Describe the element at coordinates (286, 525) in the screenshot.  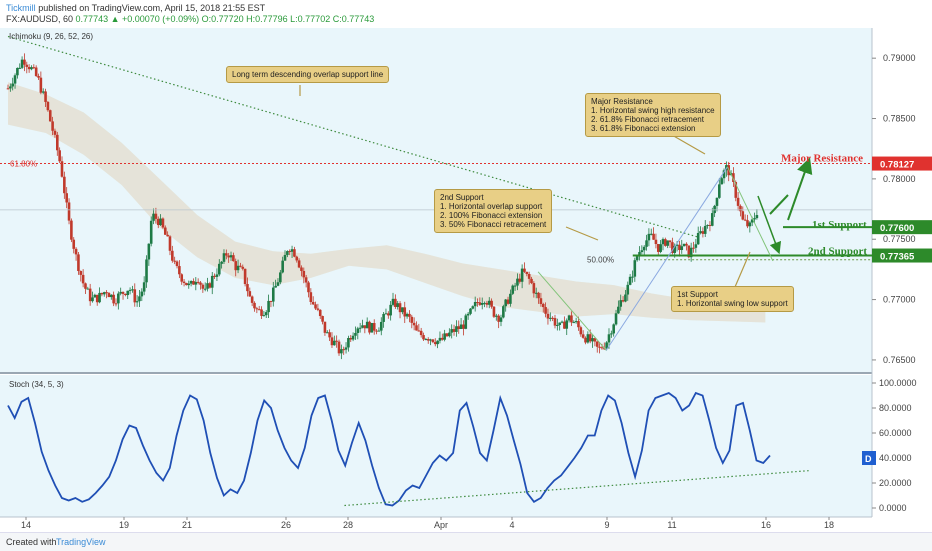
I see `time-tick-label: 26` at that location.